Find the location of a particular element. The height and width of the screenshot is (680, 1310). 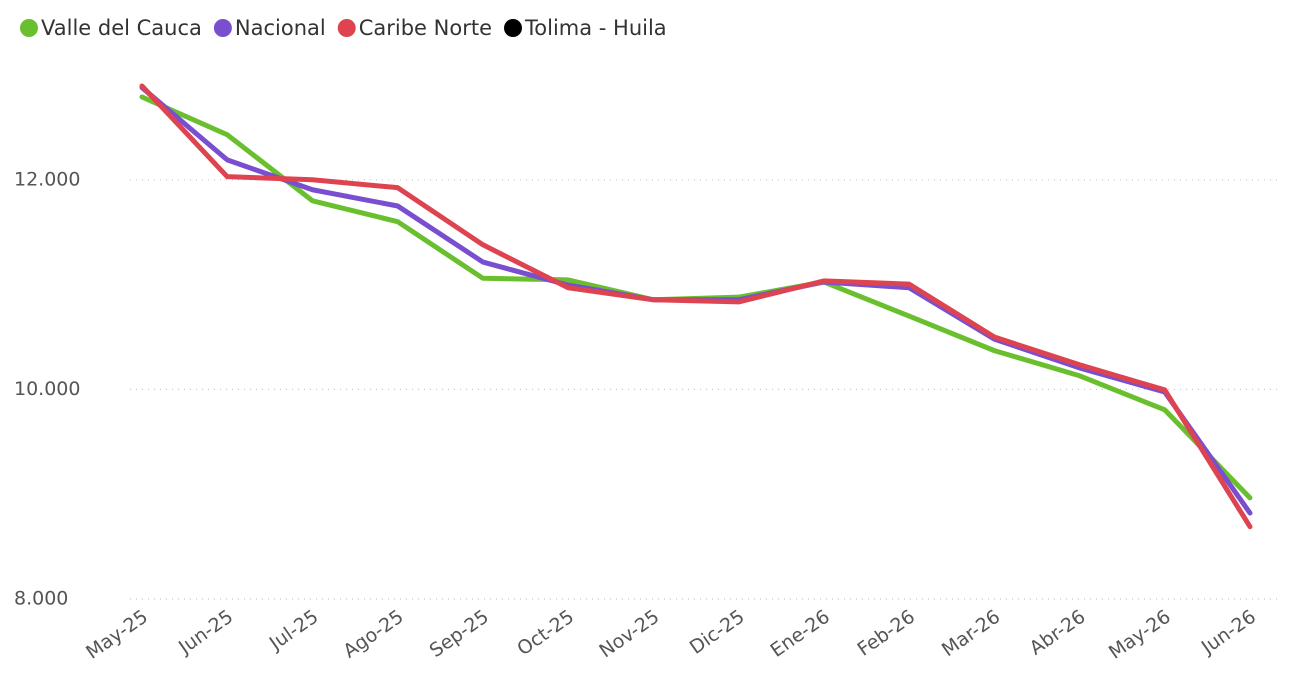

legend-label: Caribe Norte is located at coordinates (425, 28).